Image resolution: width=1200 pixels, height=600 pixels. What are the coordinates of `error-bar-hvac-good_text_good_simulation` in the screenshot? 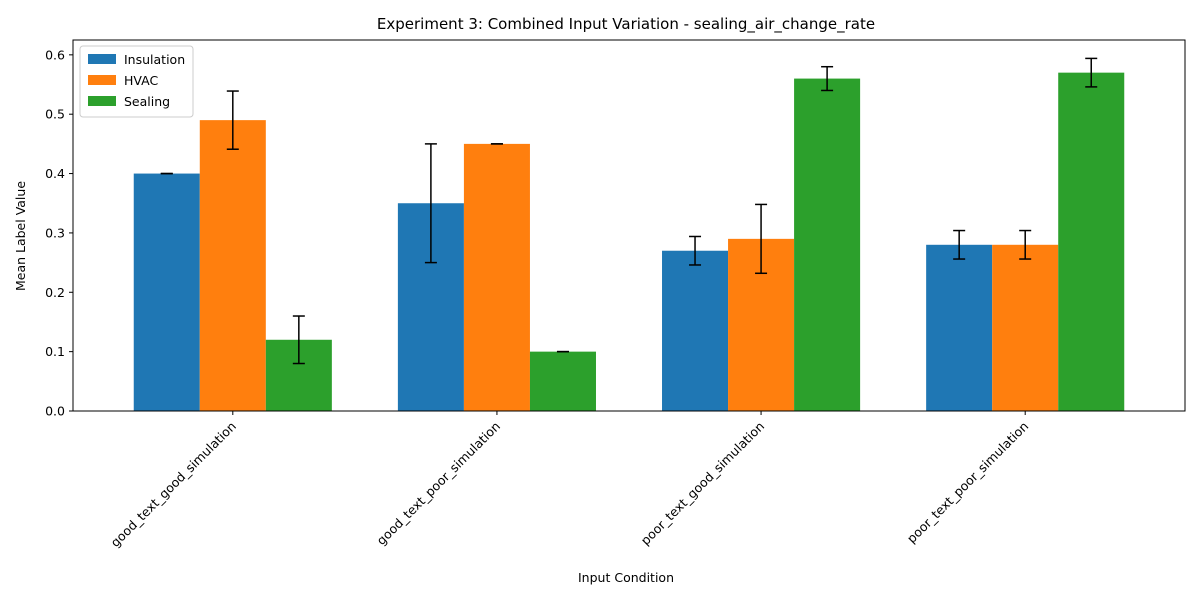 It's located at (232, 120).